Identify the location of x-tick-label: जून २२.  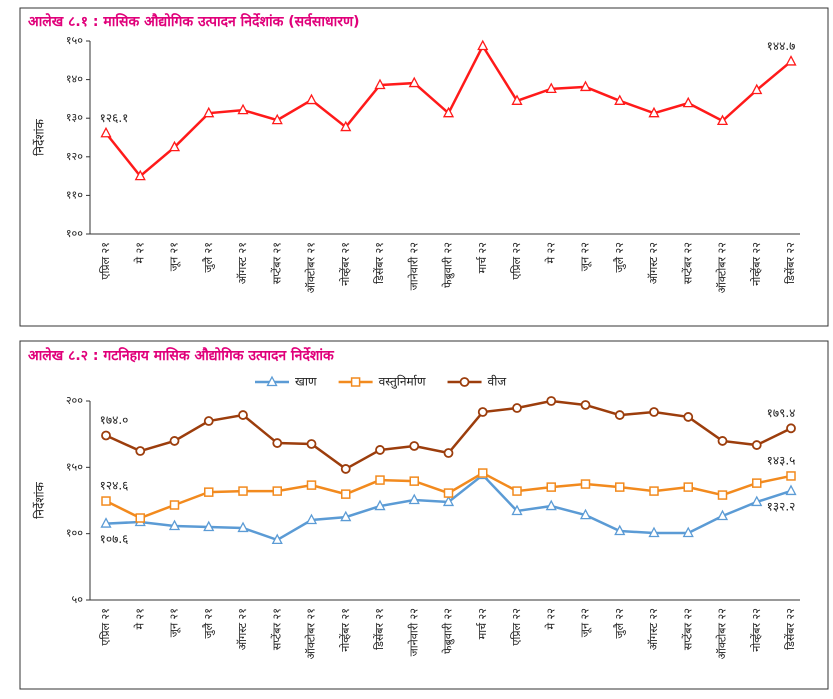
(586, 256).